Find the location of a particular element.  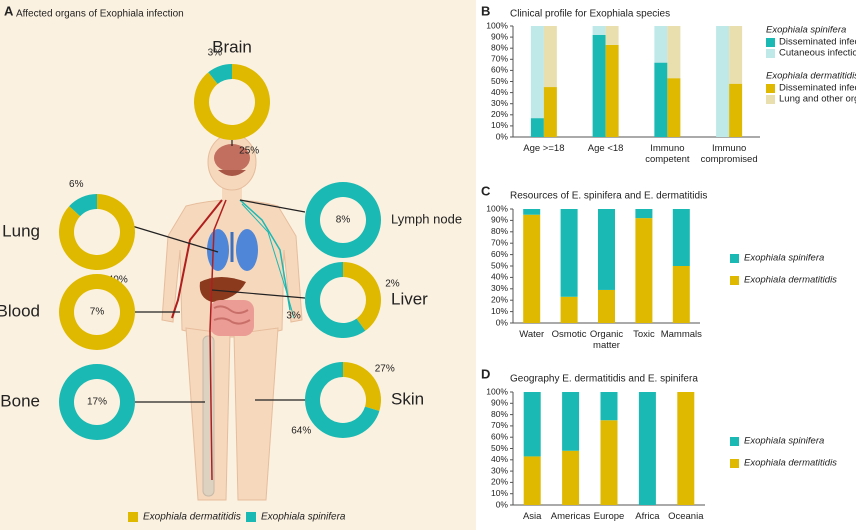

legend-label: Lung and other organs is located at coordinates (817, 99).